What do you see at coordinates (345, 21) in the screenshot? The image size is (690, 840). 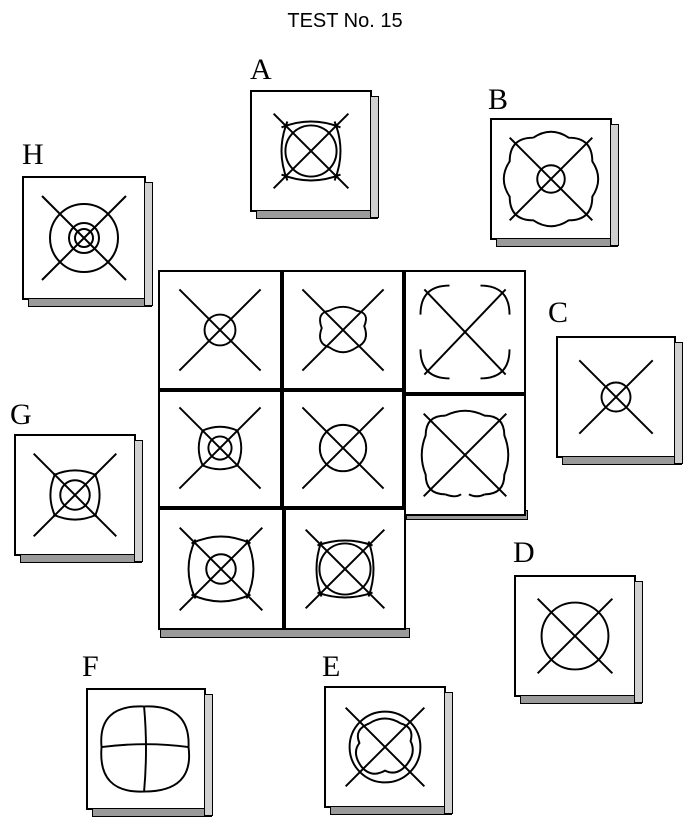 I see `page-title: TEST No. 15` at bounding box center [345, 21].